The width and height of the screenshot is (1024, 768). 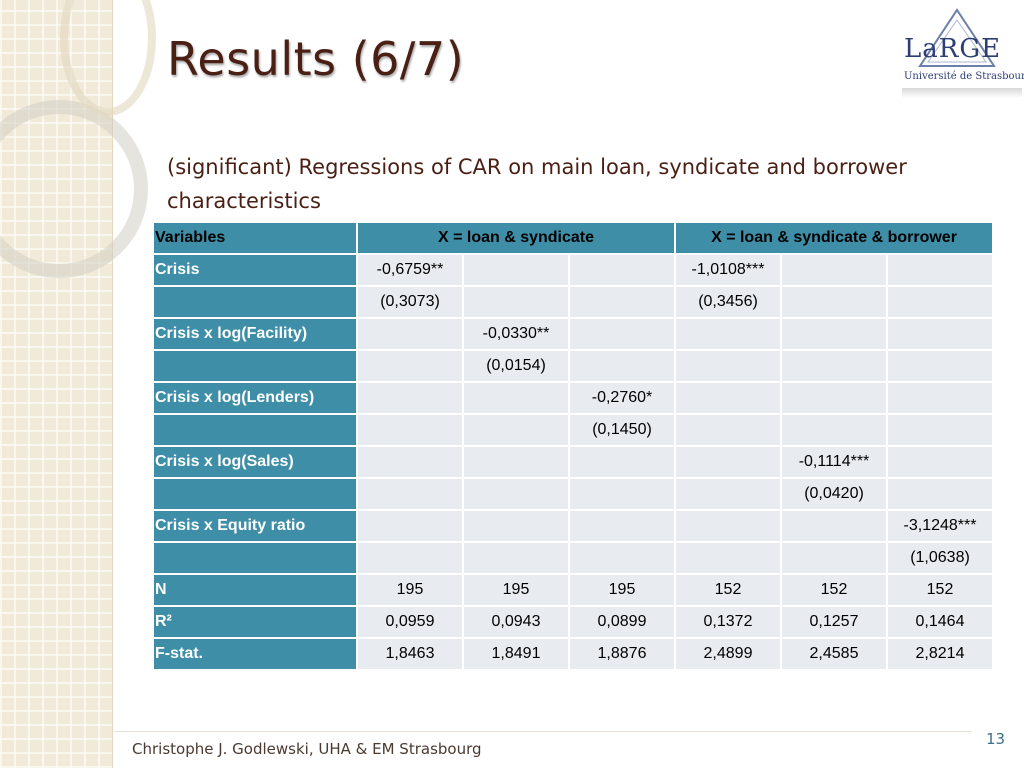 What do you see at coordinates (410, 622) in the screenshot?
I see `table-cell: 0,0959` at bounding box center [410, 622].